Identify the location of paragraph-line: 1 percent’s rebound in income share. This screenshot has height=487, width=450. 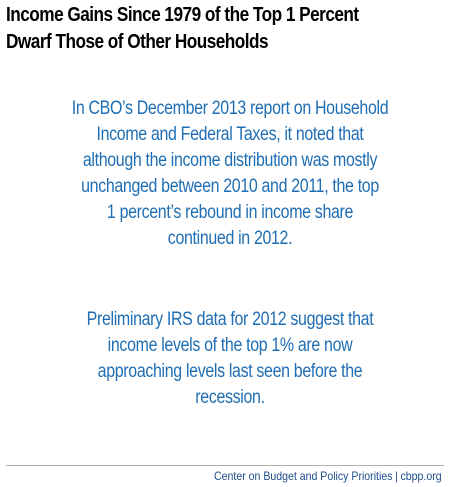
(230, 212).